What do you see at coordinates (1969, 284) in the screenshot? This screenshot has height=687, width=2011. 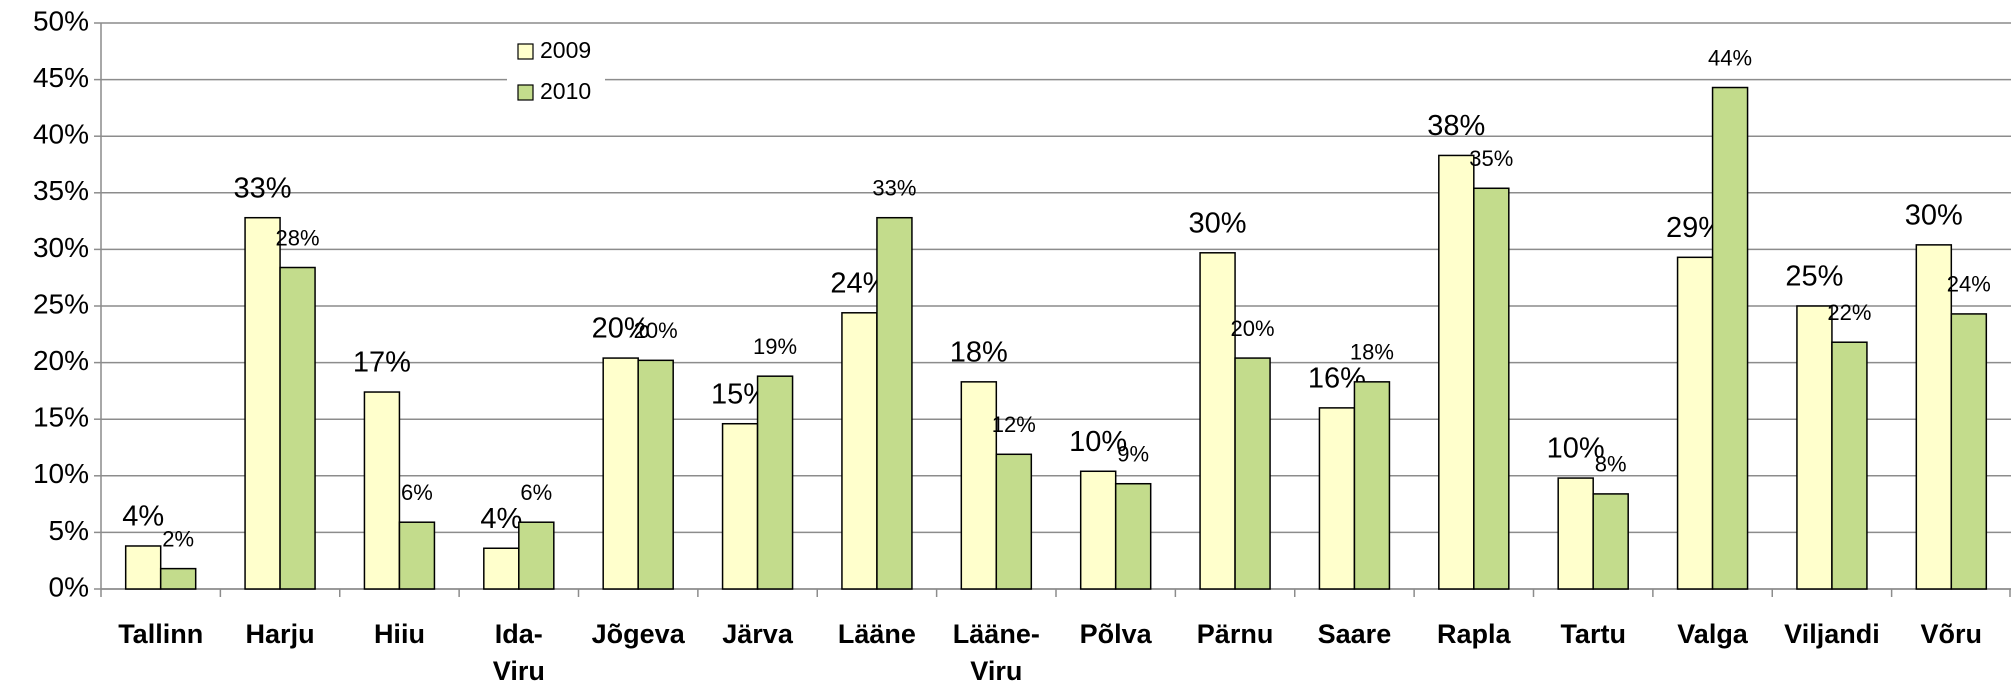 I see `data-label: 24%` at bounding box center [1969, 284].